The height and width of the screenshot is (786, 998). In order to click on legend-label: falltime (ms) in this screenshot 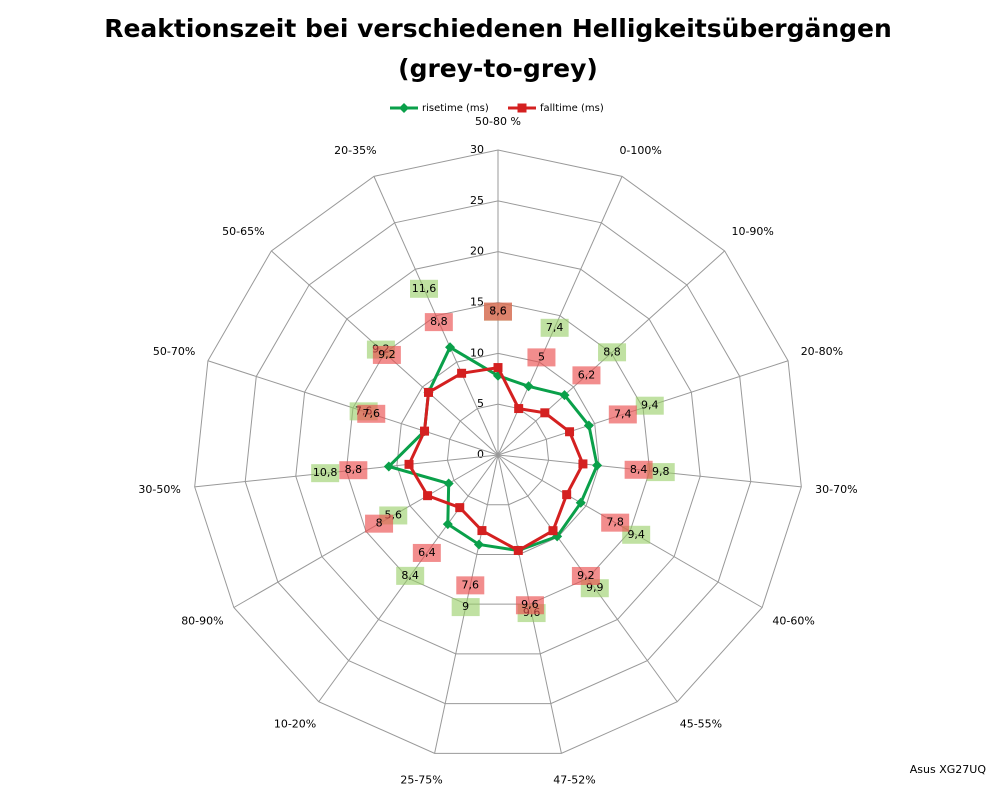, I will do `click(572, 108)`.